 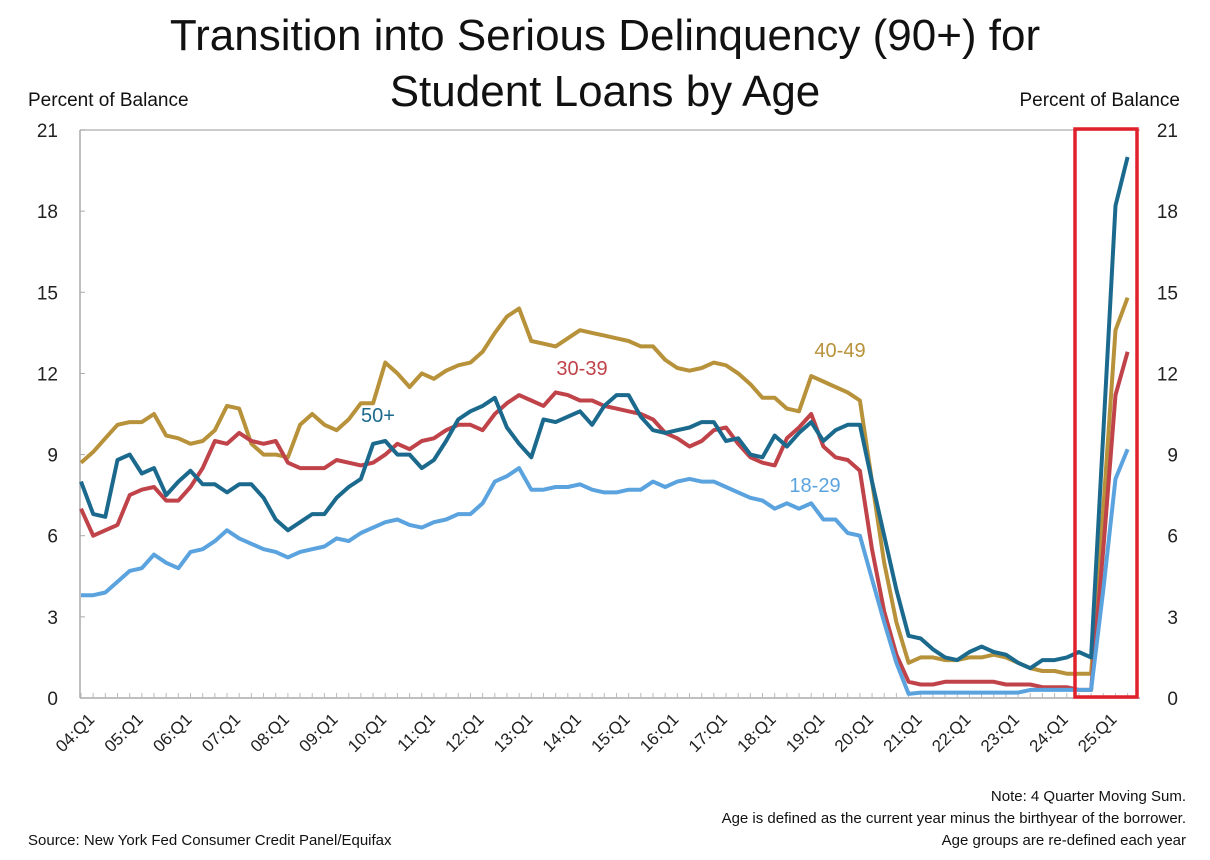 What do you see at coordinates (1172, 456) in the screenshot?
I see `y-tick-label-right: 9` at bounding box center [1172, 456].